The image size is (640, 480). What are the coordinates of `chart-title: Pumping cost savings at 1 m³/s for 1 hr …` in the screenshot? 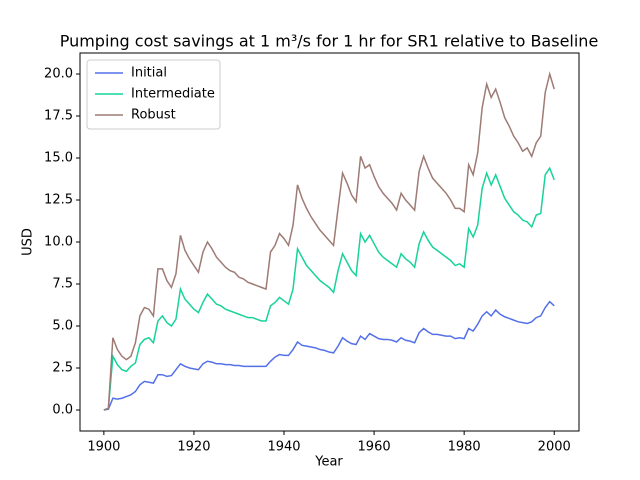 It's located at (329, 41).